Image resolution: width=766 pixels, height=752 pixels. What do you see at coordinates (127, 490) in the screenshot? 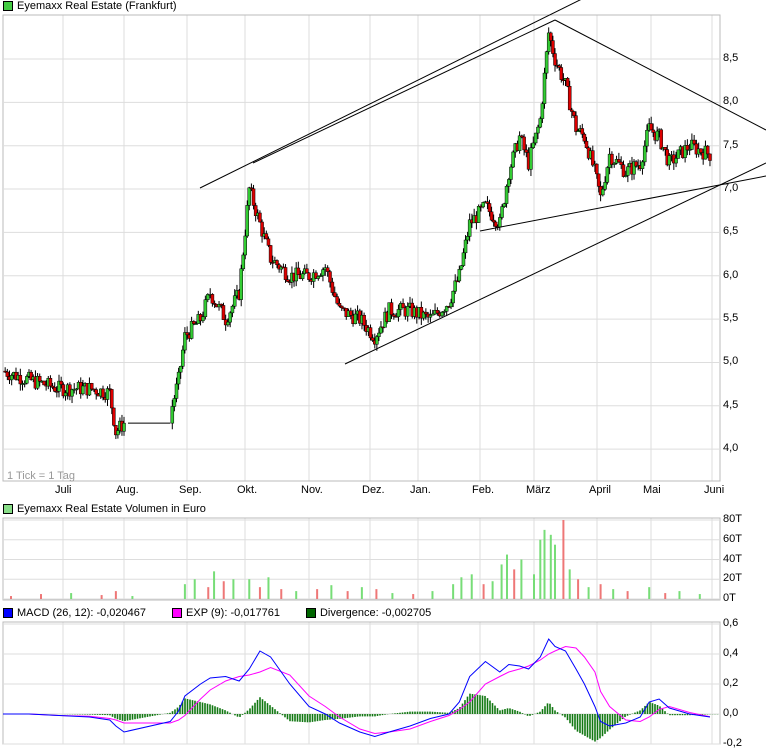
I see `x-tick-label: Aug.` at bounding box center [127, 490].